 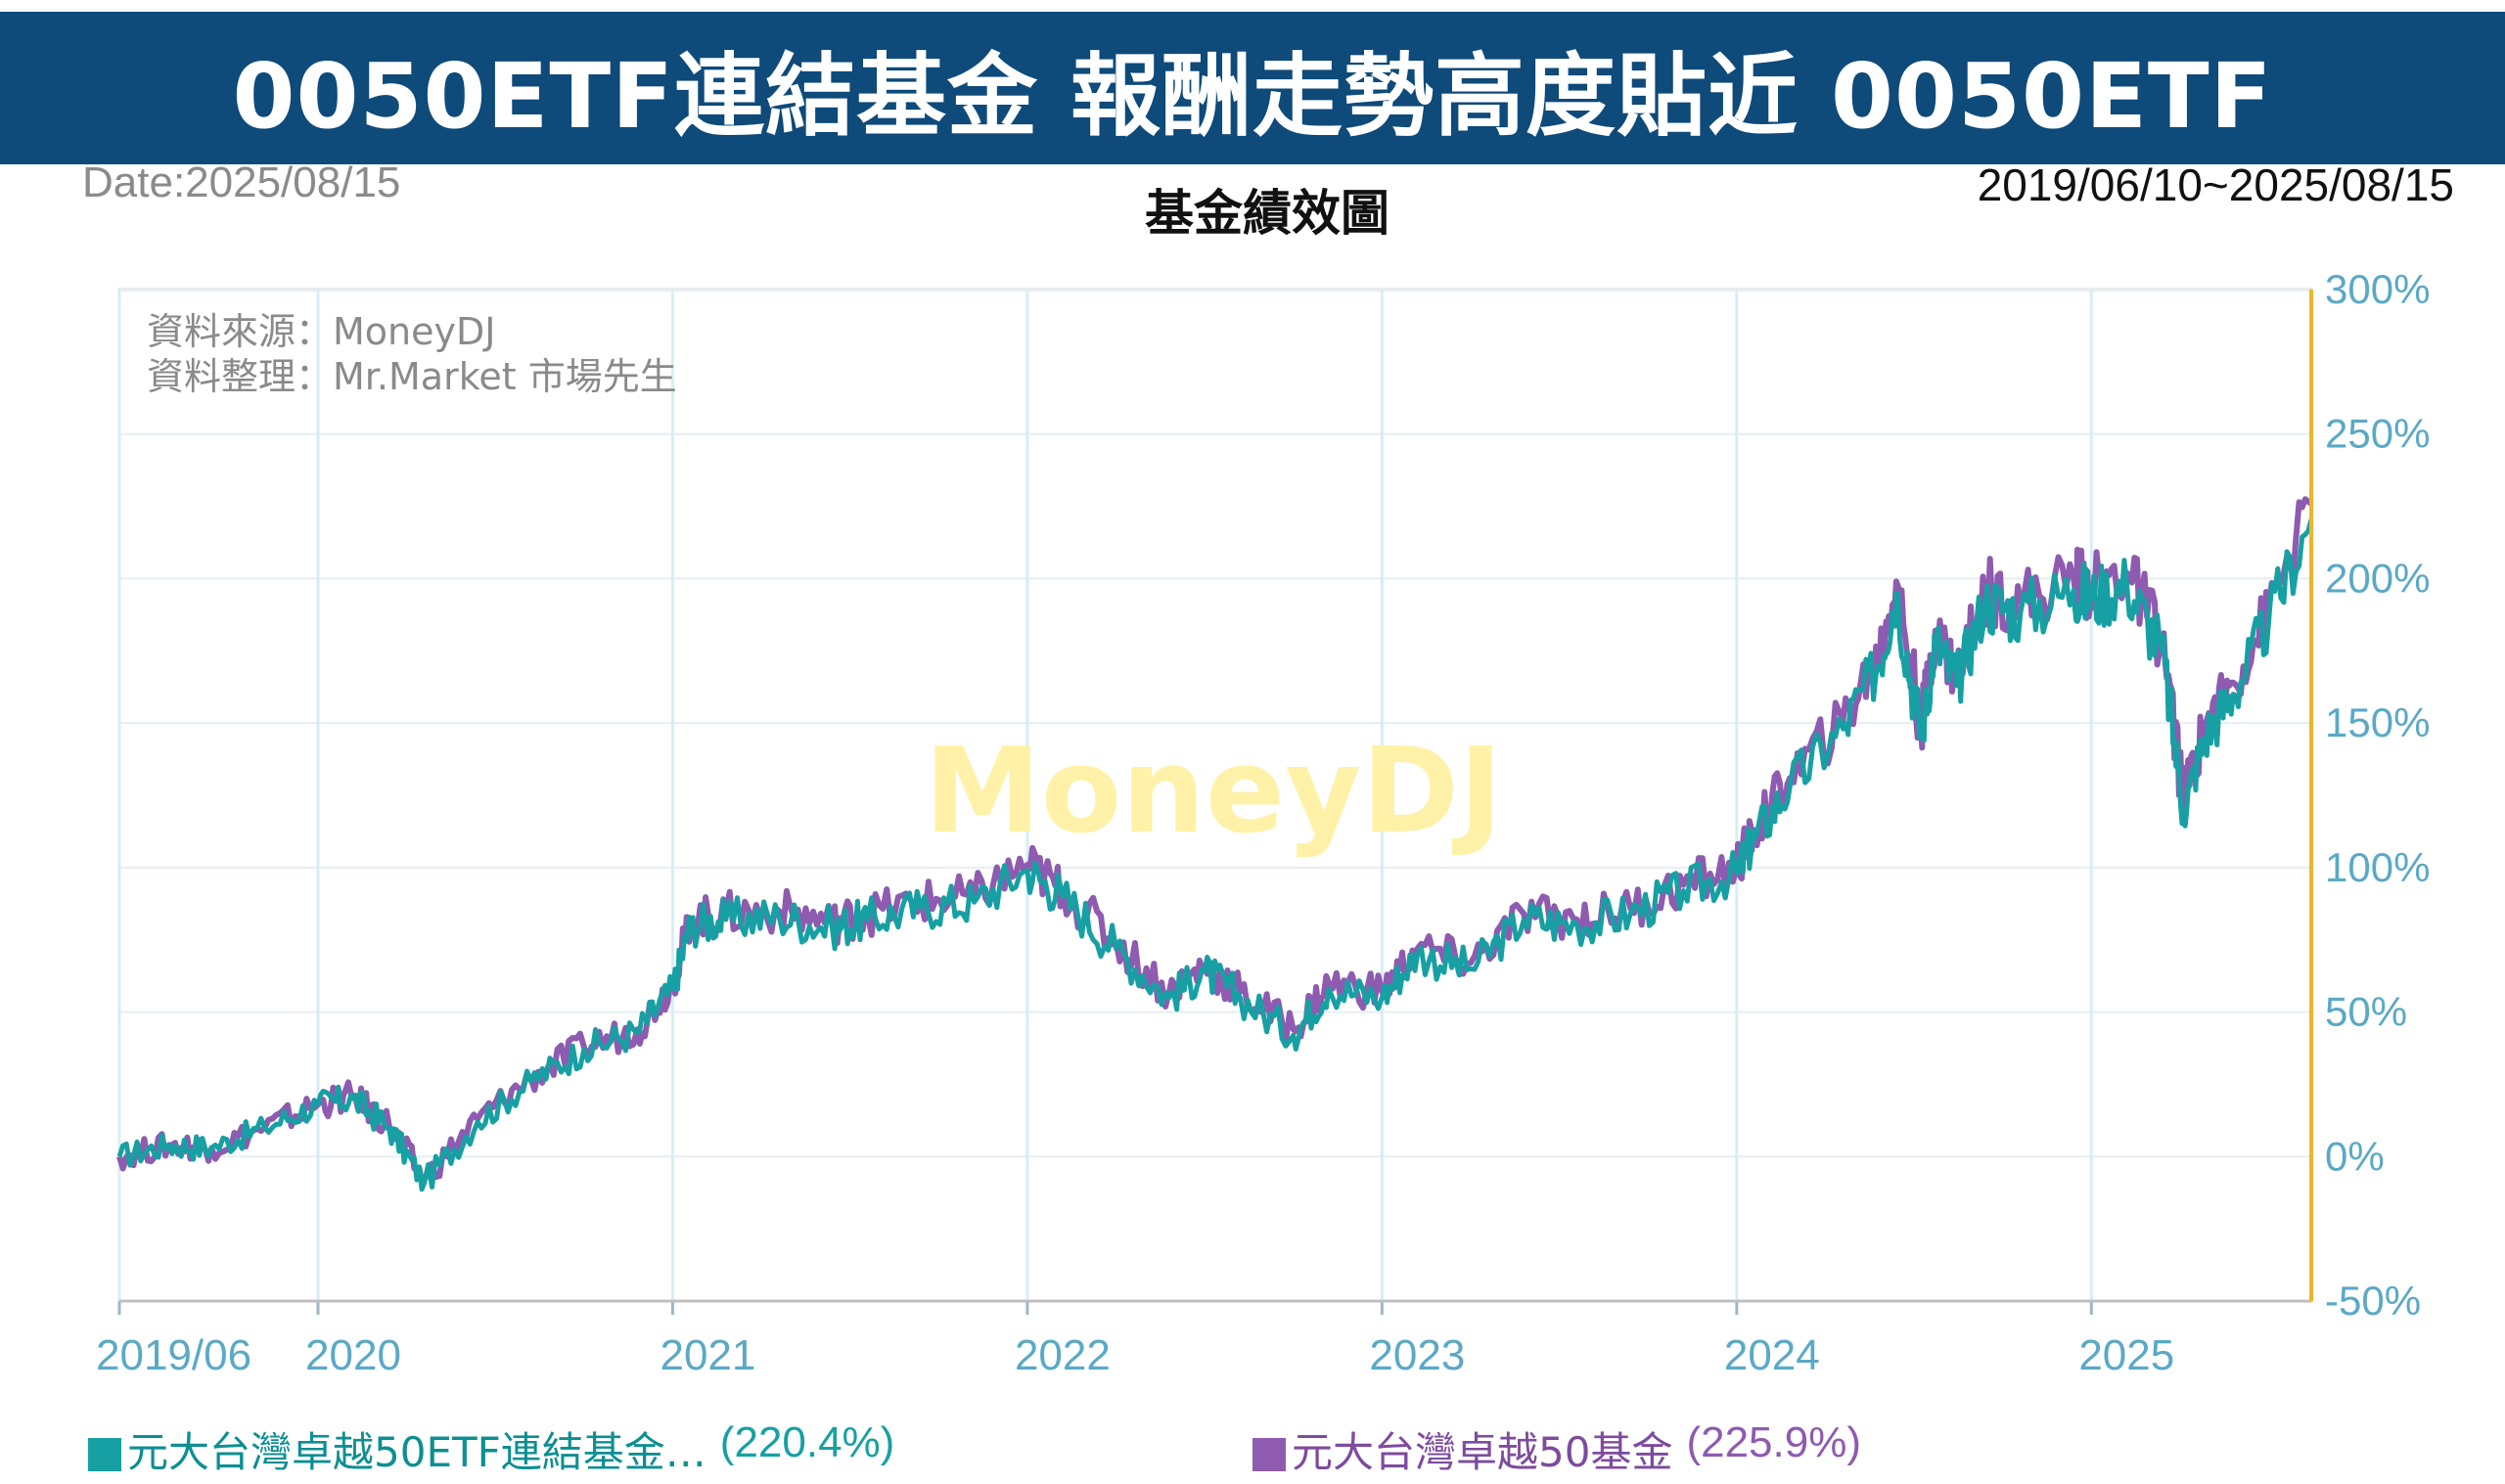 I want to click on title-banner: 0050ETF連結基金 報酬走勢高度貼近 0050ETF, so click(x=1252, y=88).